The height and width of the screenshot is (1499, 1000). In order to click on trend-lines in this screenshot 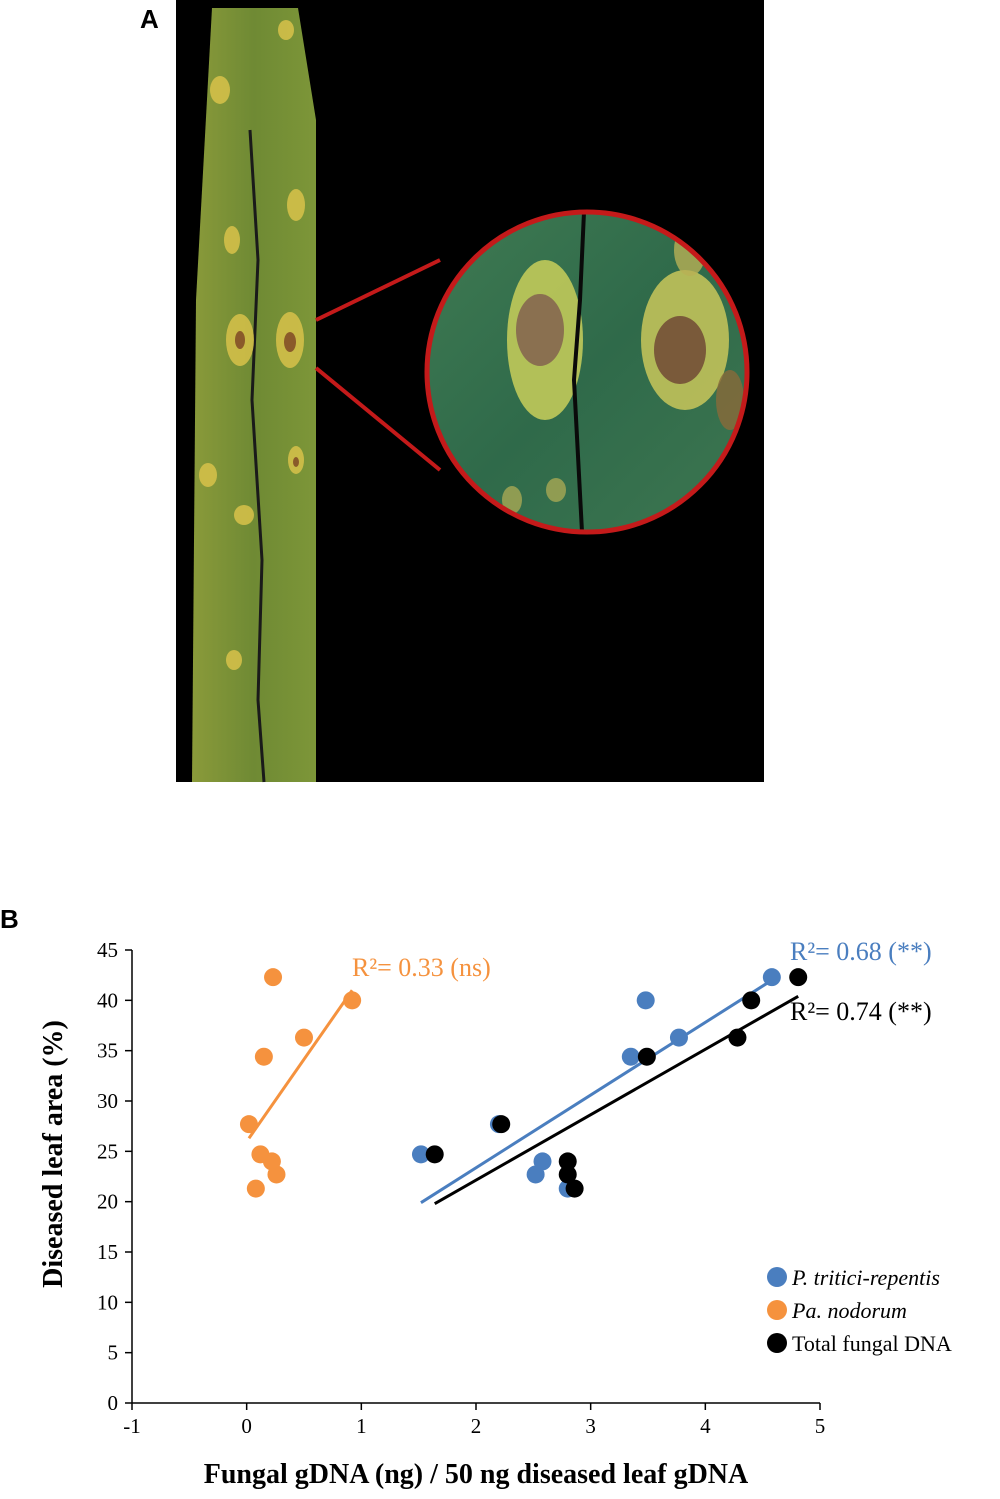, I will do `click(523, 1091)`.